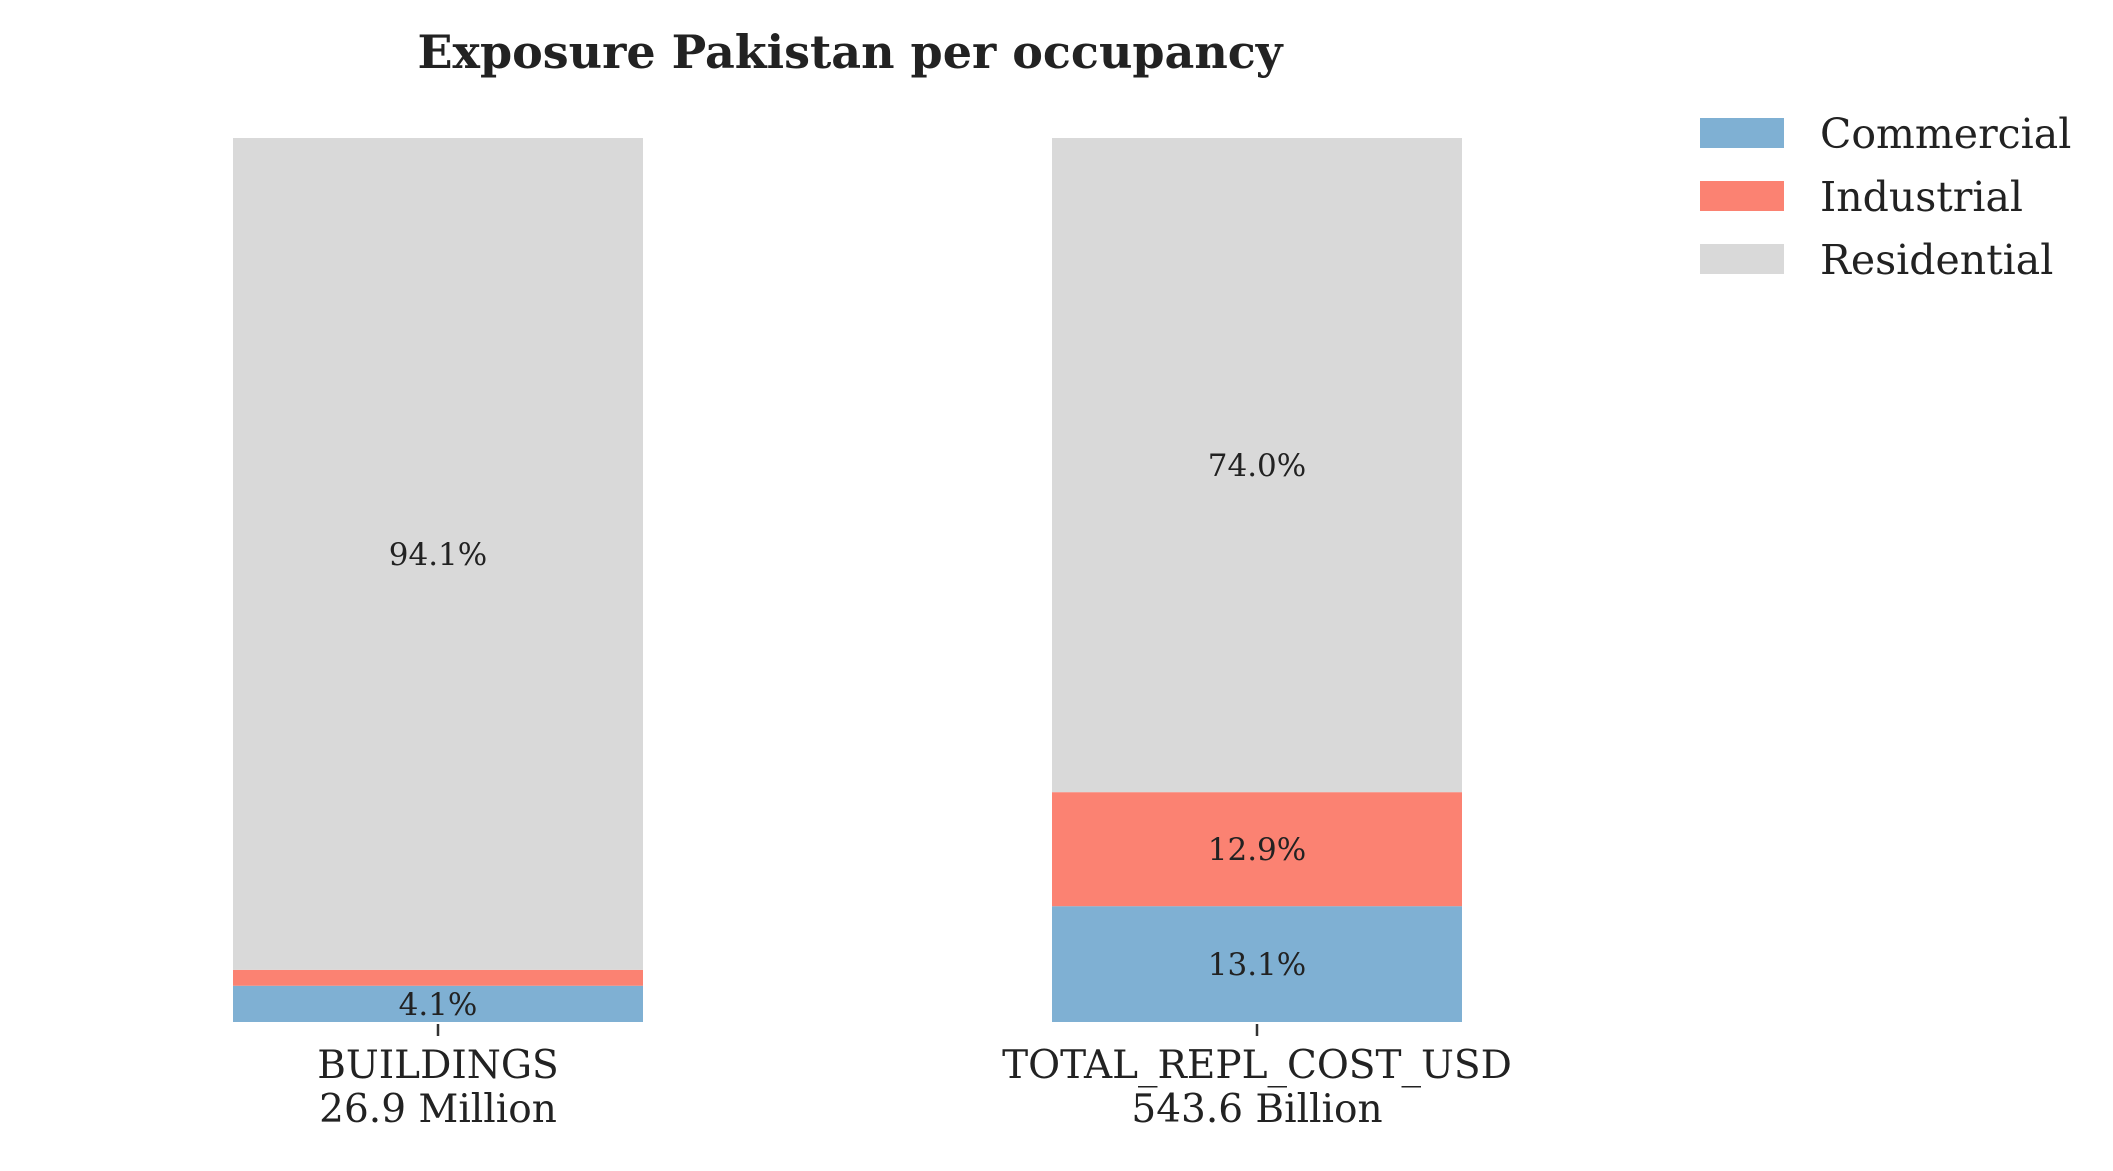  What do you see at coordinates (1936, 260) in the screenshot?
I see `legend-label-residential: Residential` at bounding box center [1936, 260].